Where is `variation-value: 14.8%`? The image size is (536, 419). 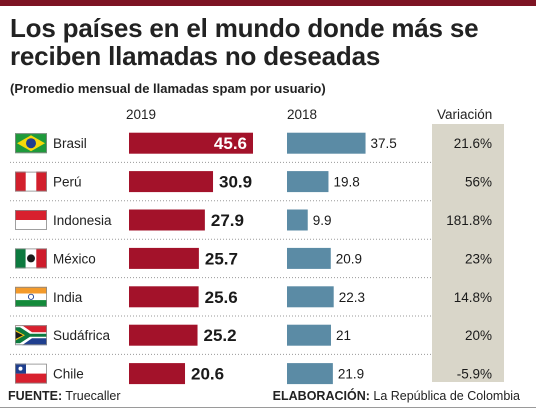 variation-value: 14.8% is located at coordinates (473, 297).